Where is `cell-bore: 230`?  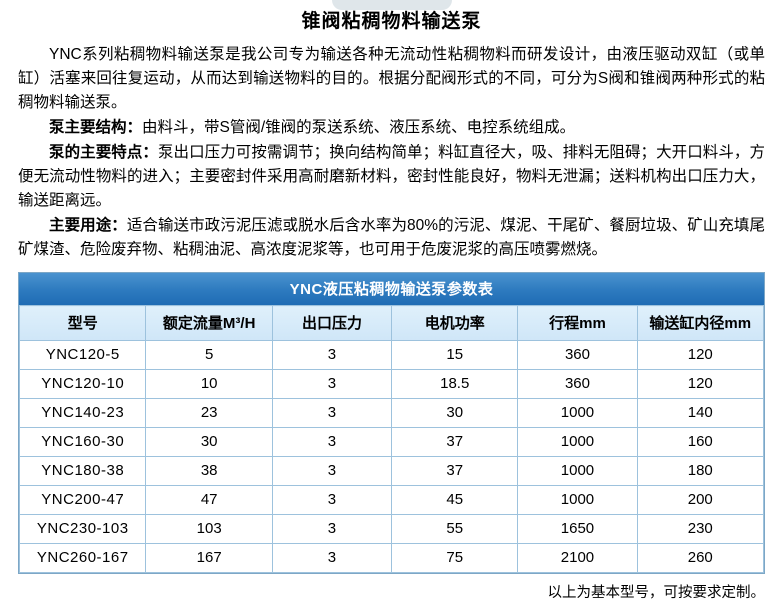
cell-bore: 230 is located at coordinates (700, 529).